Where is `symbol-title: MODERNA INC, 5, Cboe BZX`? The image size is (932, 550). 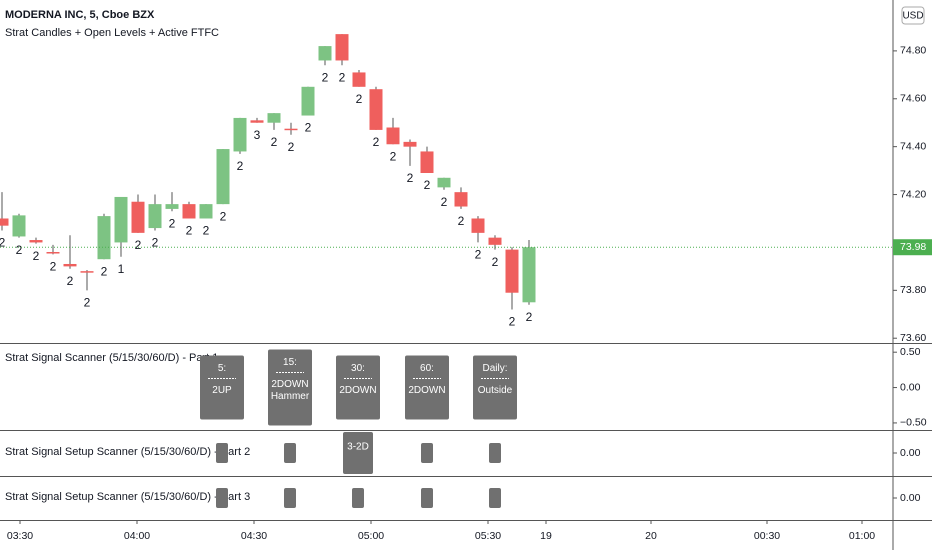 symbol-title: MODERNA INC, 5, Cboe BZX is located at coordinates (80, 15).